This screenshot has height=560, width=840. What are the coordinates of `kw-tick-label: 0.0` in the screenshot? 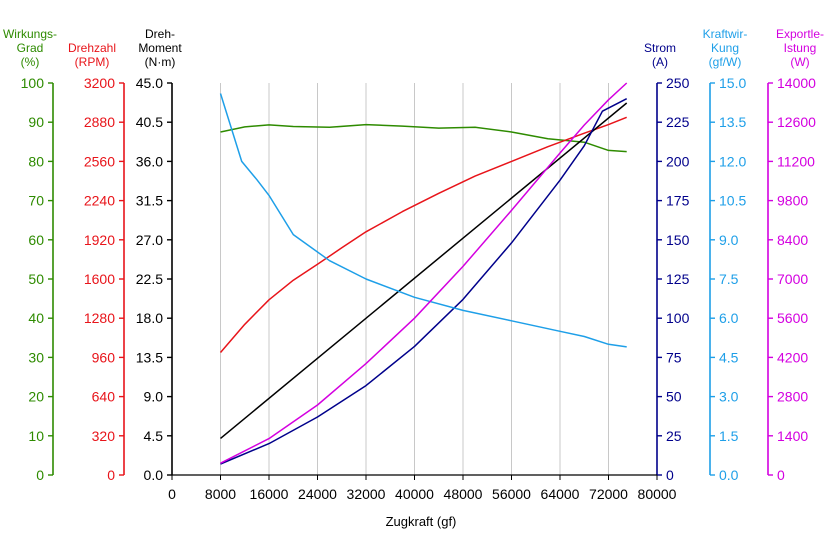 It's located at (729, 475).